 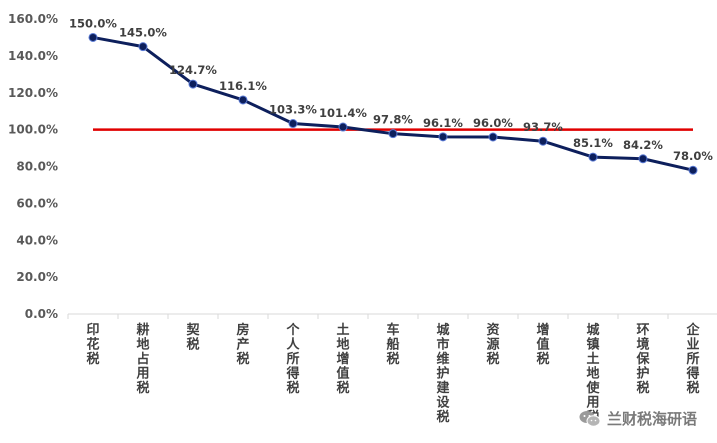 I want to click on data-label: 101.4%, so click(x=343, y=113).